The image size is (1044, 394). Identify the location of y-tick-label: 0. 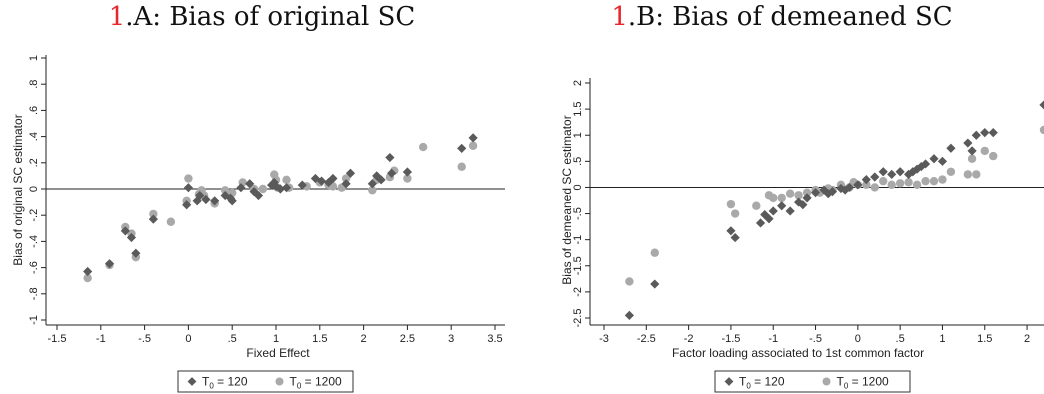
(578, 187).